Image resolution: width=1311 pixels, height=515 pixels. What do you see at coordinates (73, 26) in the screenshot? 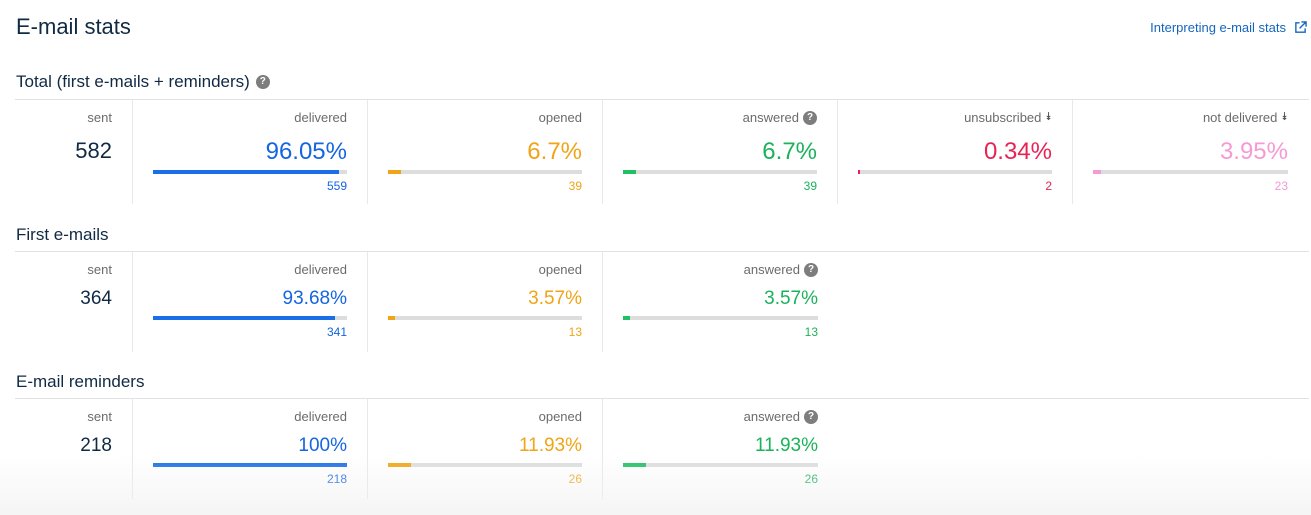
I see `page-title: E-mail stats` at bounding box center [73, 26].